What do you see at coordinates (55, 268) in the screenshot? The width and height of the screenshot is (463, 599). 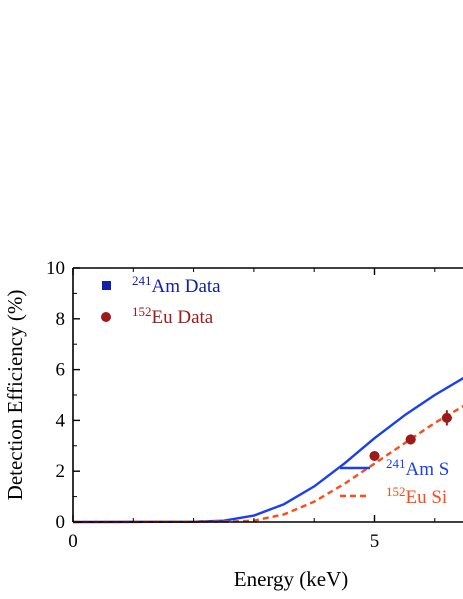 I see `y-tick-label: 10` at bounding box center [55, 268].